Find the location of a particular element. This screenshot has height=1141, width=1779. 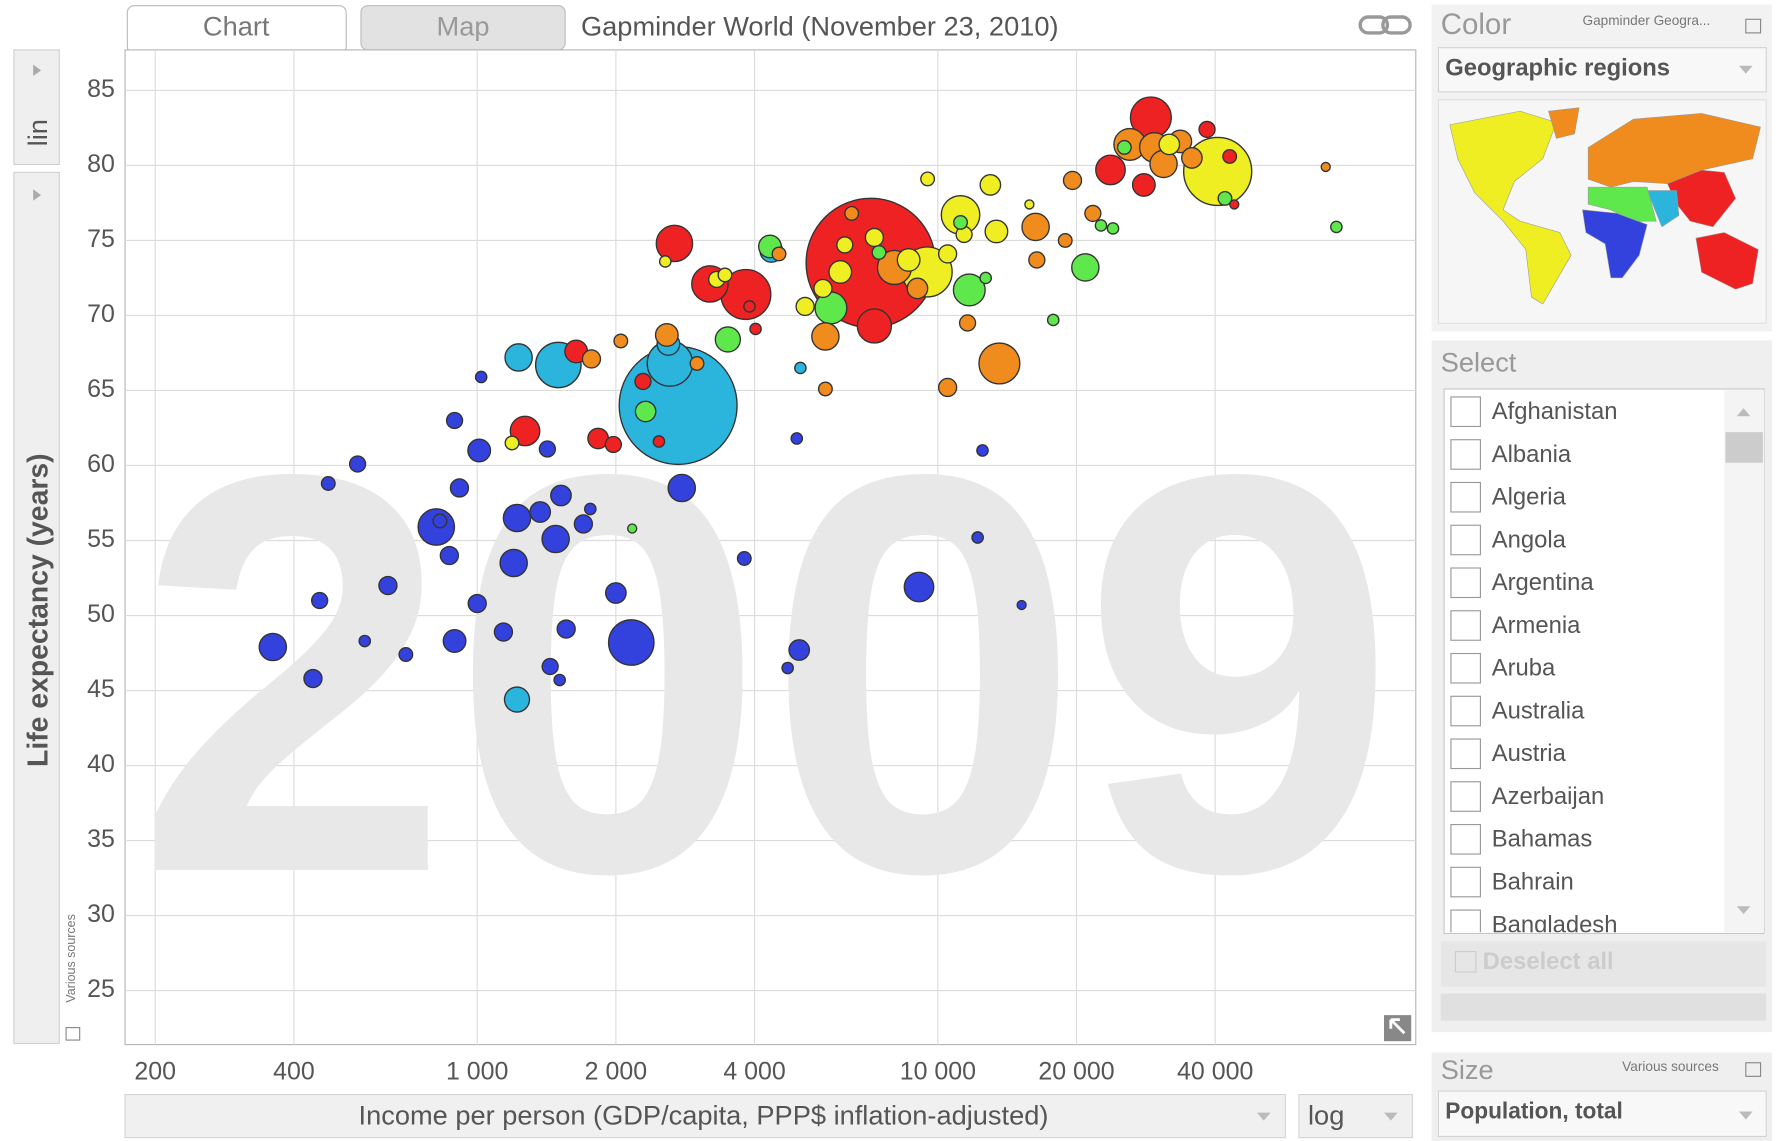

country-name: Albania is located at coordinates (1532, 454).